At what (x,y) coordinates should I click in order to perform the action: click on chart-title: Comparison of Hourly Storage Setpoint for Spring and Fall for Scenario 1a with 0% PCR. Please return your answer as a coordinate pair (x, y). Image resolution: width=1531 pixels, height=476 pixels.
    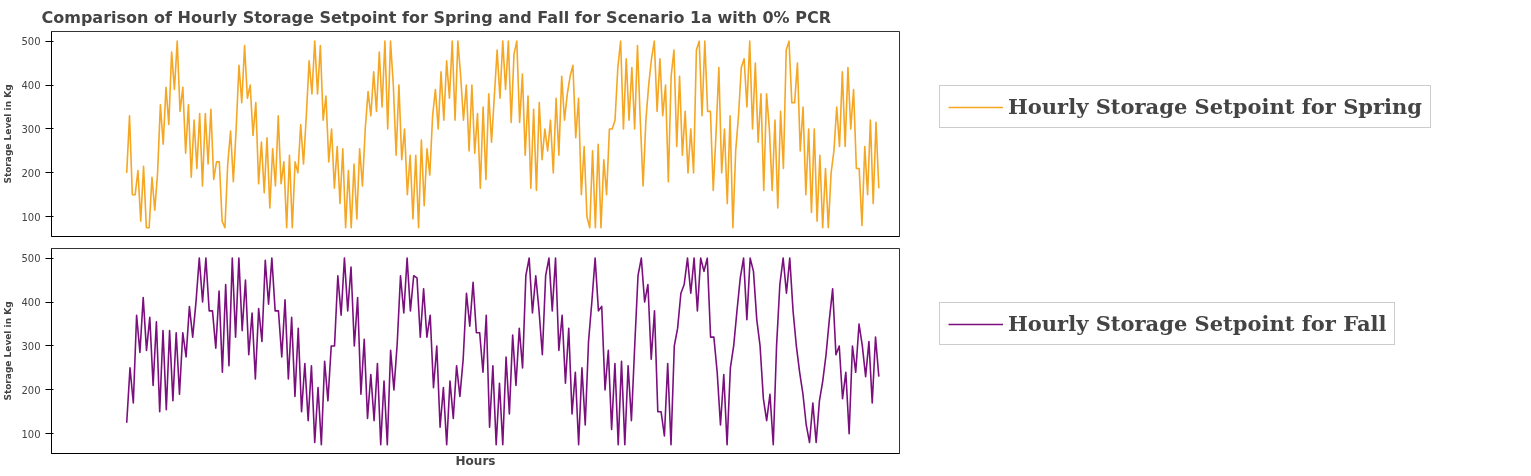
    Looking at the image, I should click on (436, 17).